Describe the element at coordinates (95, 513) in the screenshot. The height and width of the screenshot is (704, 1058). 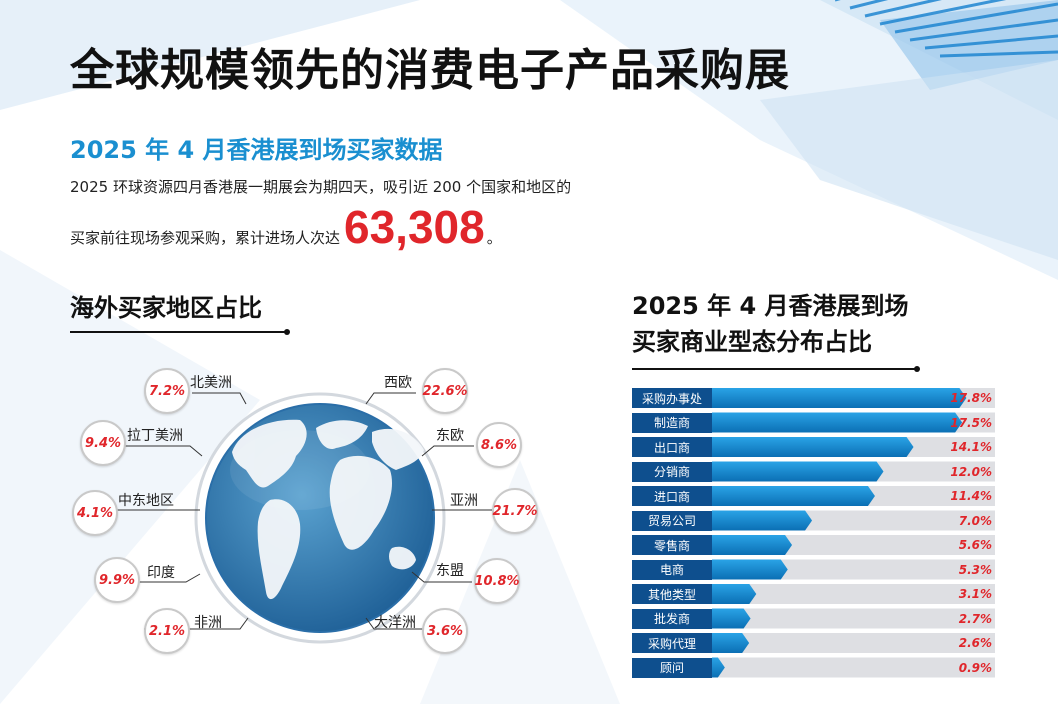
I see `region-pct-middle-east: 4.1%` at that location.